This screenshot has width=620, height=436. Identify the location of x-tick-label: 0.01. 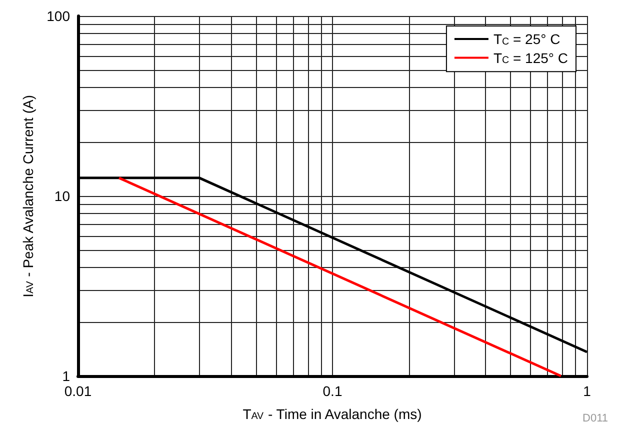
(78, 391).